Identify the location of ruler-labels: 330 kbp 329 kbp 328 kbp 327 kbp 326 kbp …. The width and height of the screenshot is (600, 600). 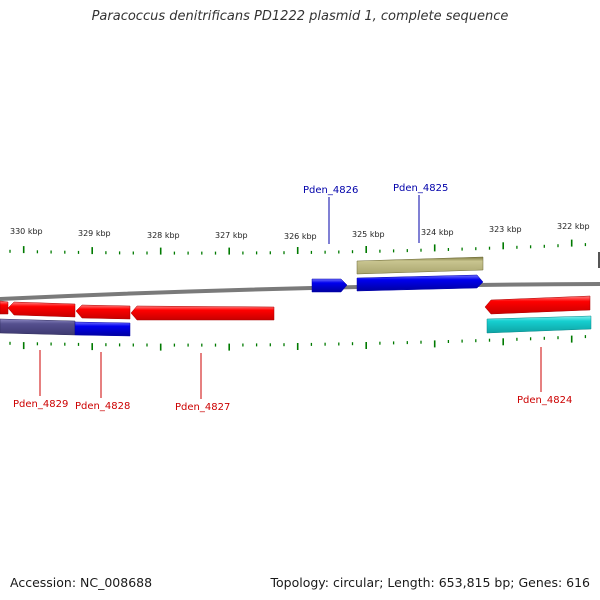
(300, 231).